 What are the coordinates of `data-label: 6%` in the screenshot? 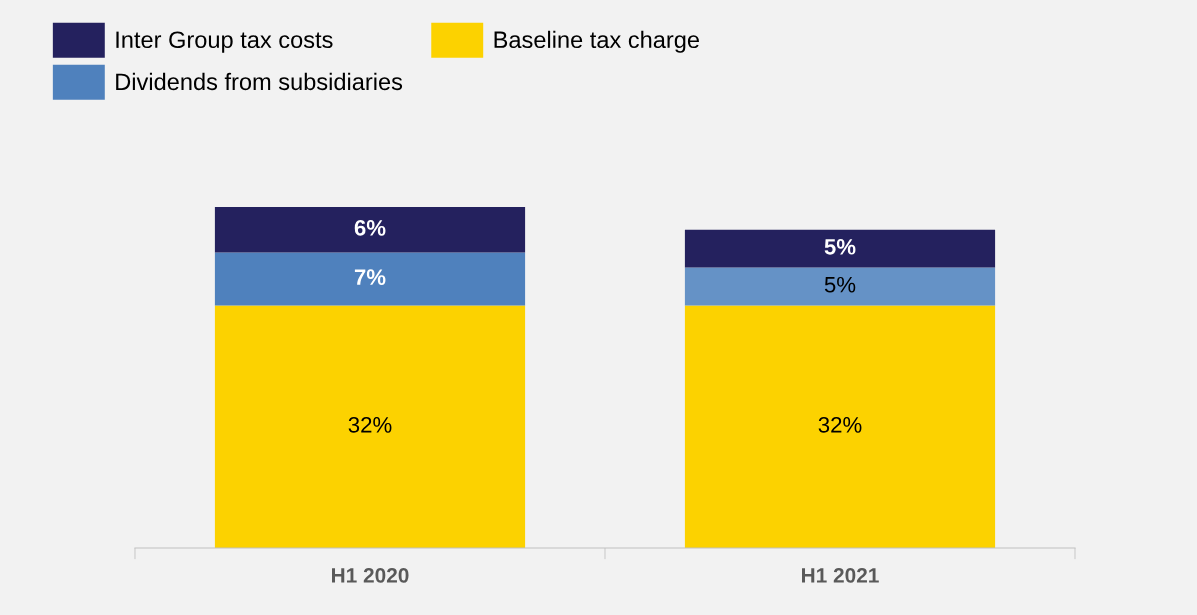 It's located at (370, 227).